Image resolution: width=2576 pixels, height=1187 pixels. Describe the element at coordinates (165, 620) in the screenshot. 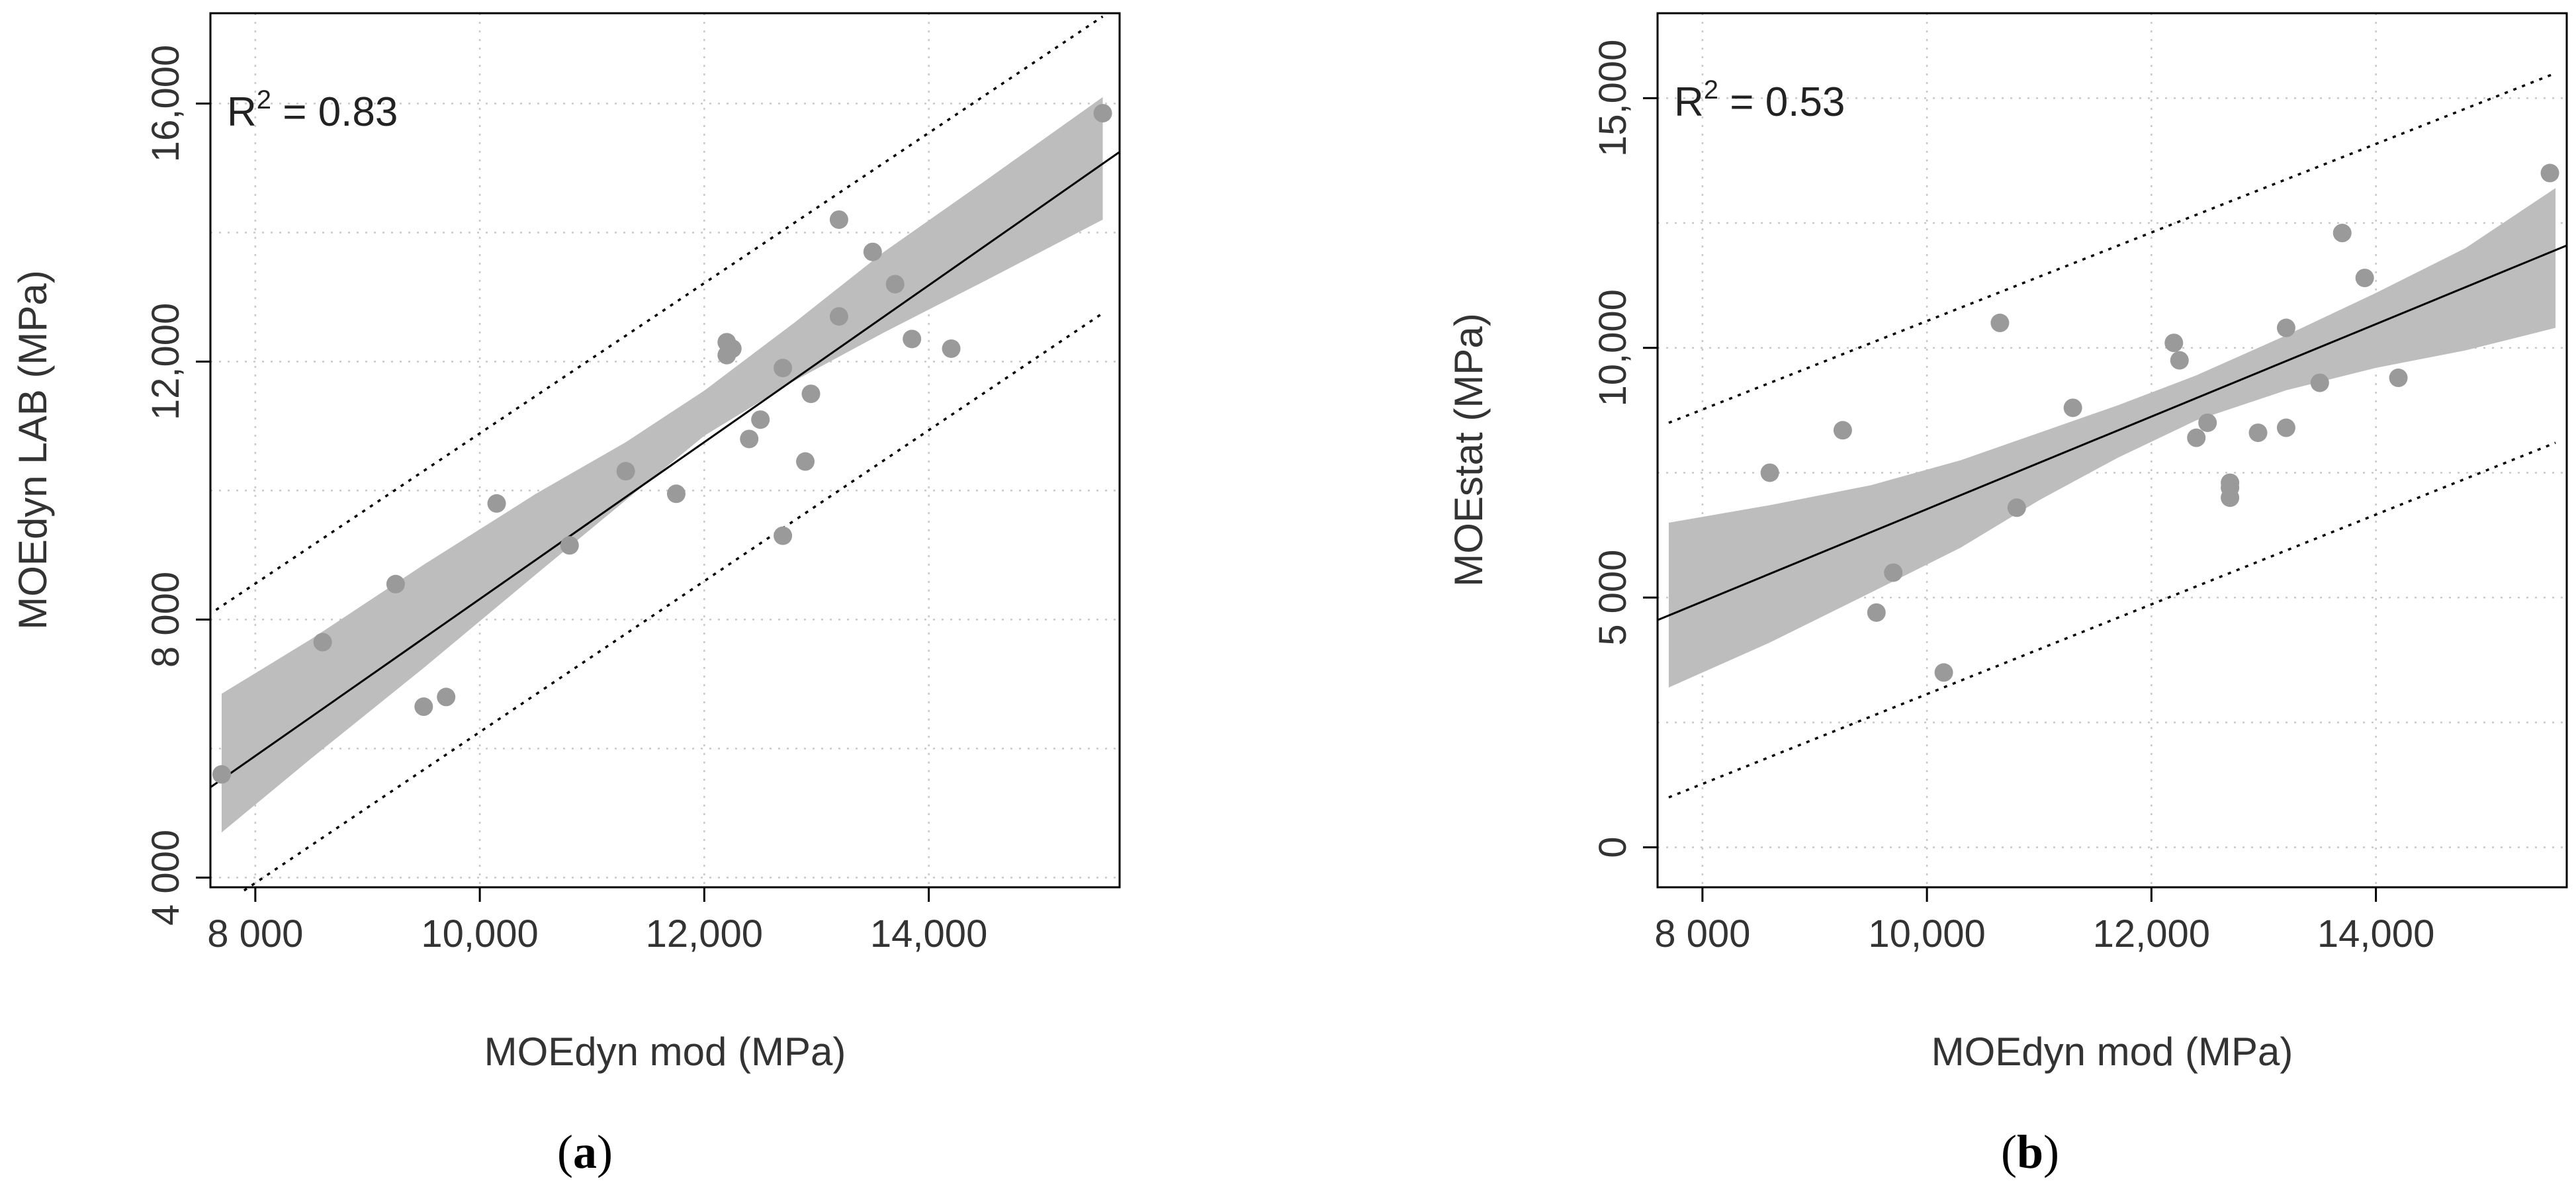

I see `y-tick-label: 8 000` at that location.